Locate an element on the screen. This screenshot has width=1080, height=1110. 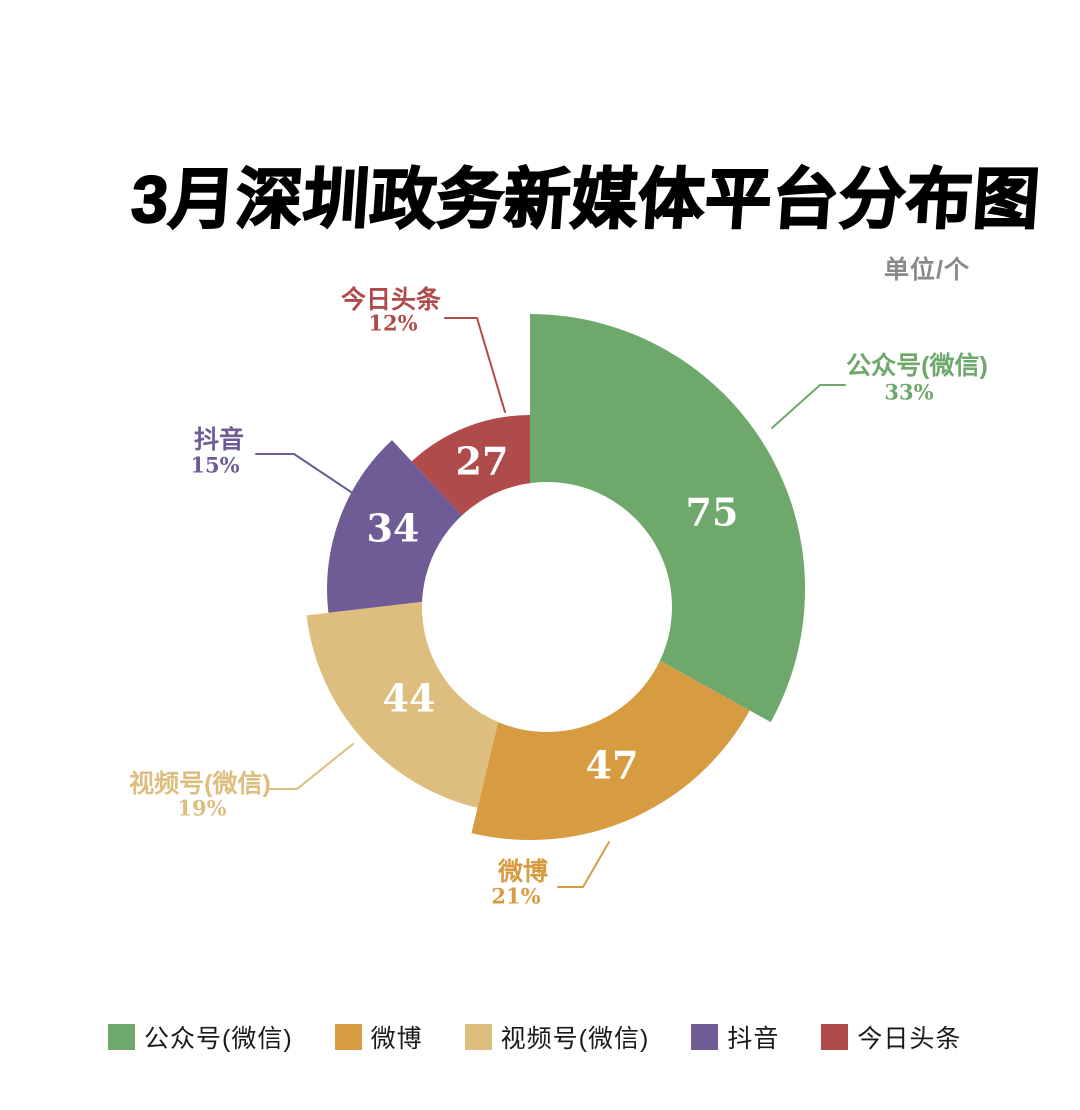
leader-line-shipinhao is located at coordinates (310, 766).